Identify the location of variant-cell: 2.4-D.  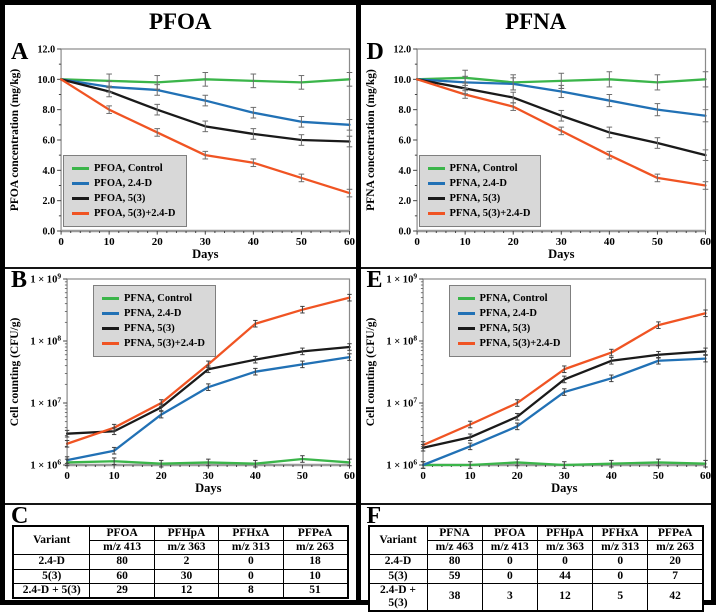
(51, 562).